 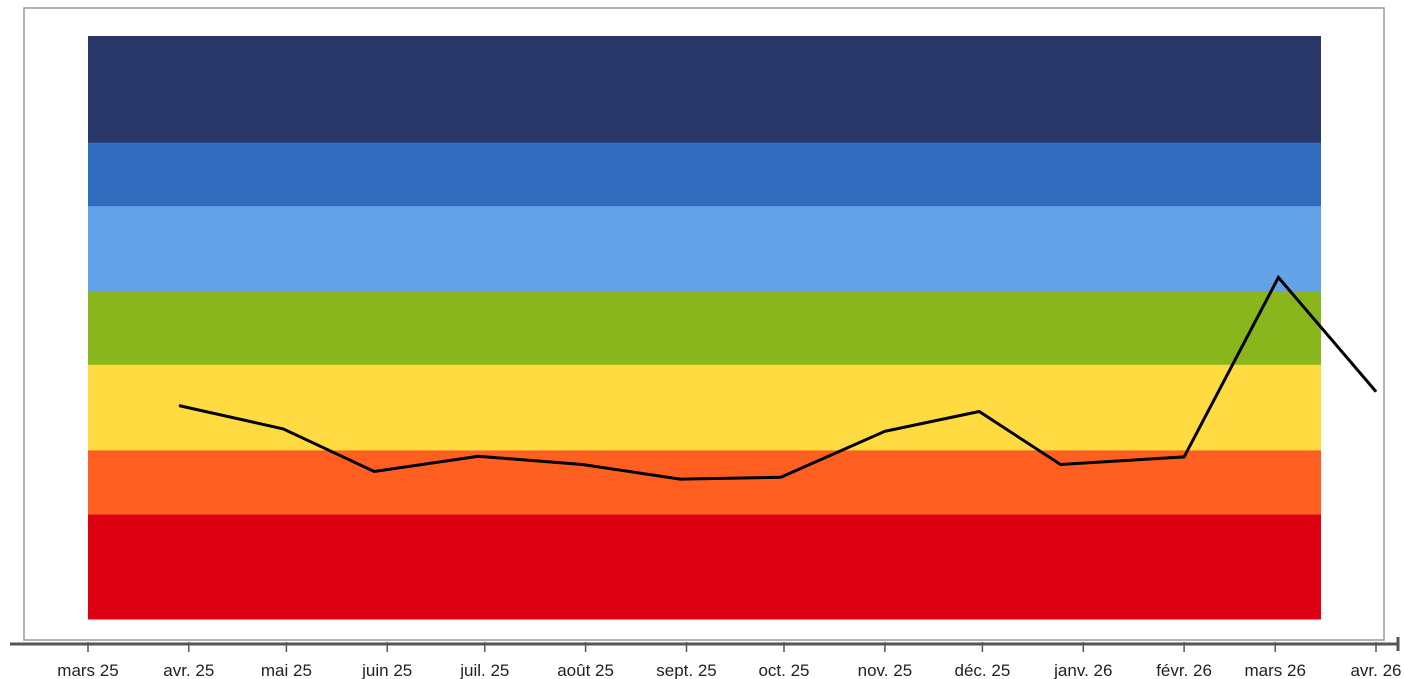 What do you see at coordinates (386, 670) in the screenshot?
I see `x-tick-label: juin 25` at bounding box center [386, 670].